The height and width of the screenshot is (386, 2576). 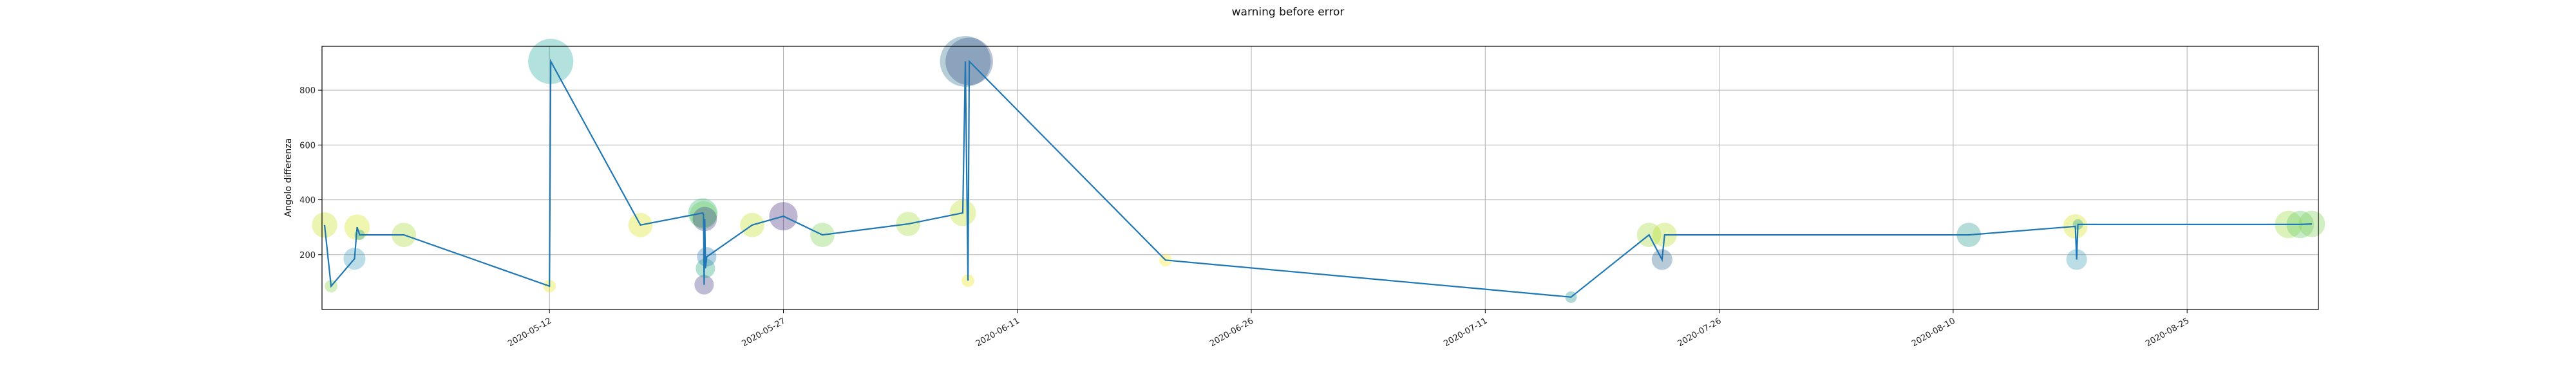 What do you see at coordinates (529, 332) in the screenshot?
I see `x-tick-label: 2020-05-12` at bounding box center [529, 332].